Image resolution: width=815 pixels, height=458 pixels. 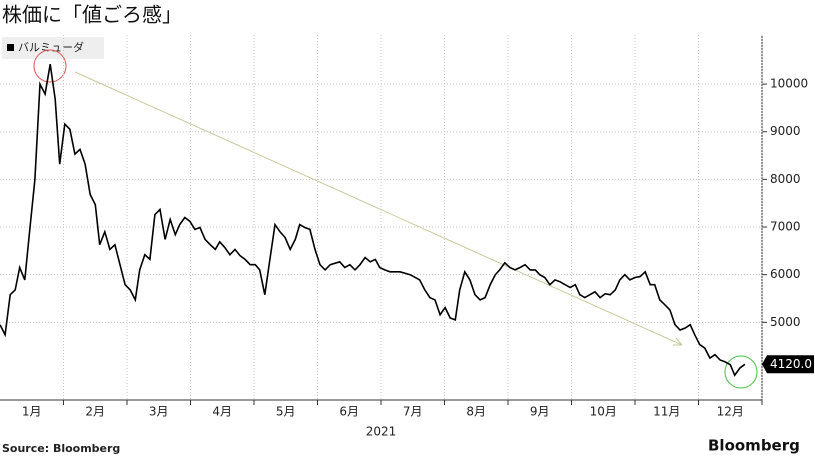 I want to click on y-tick-label: 7000, so click(x=785, y=227).